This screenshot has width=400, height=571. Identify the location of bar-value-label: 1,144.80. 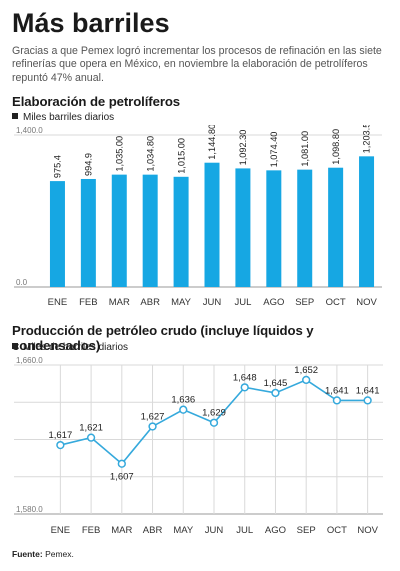
(212, 142).